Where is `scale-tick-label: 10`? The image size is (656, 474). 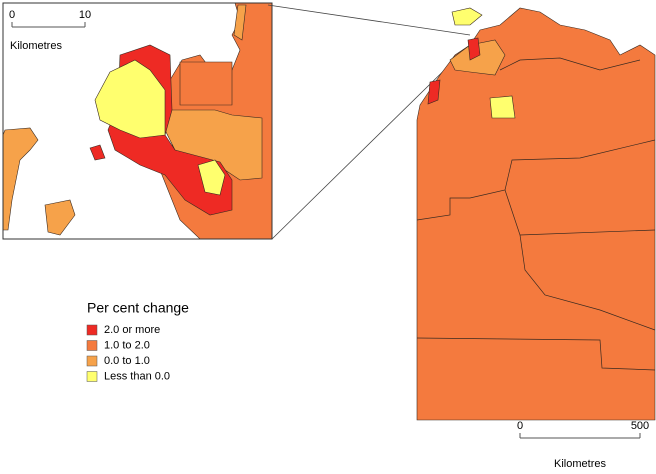 scale-tick-label: 10 is located at coordinates (85, 15).